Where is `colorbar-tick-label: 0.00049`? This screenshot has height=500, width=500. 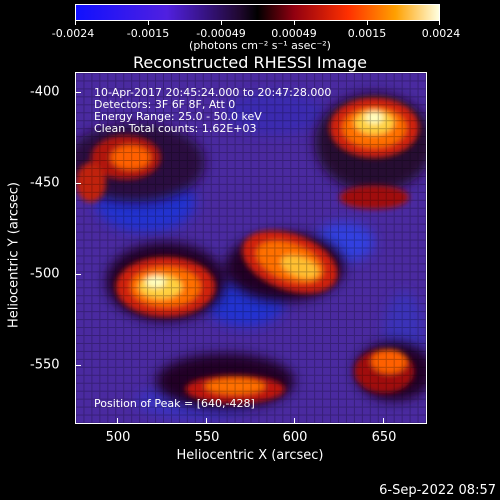
colorbar-tick-label: 0.00049 is located at coordinates (294, 33).